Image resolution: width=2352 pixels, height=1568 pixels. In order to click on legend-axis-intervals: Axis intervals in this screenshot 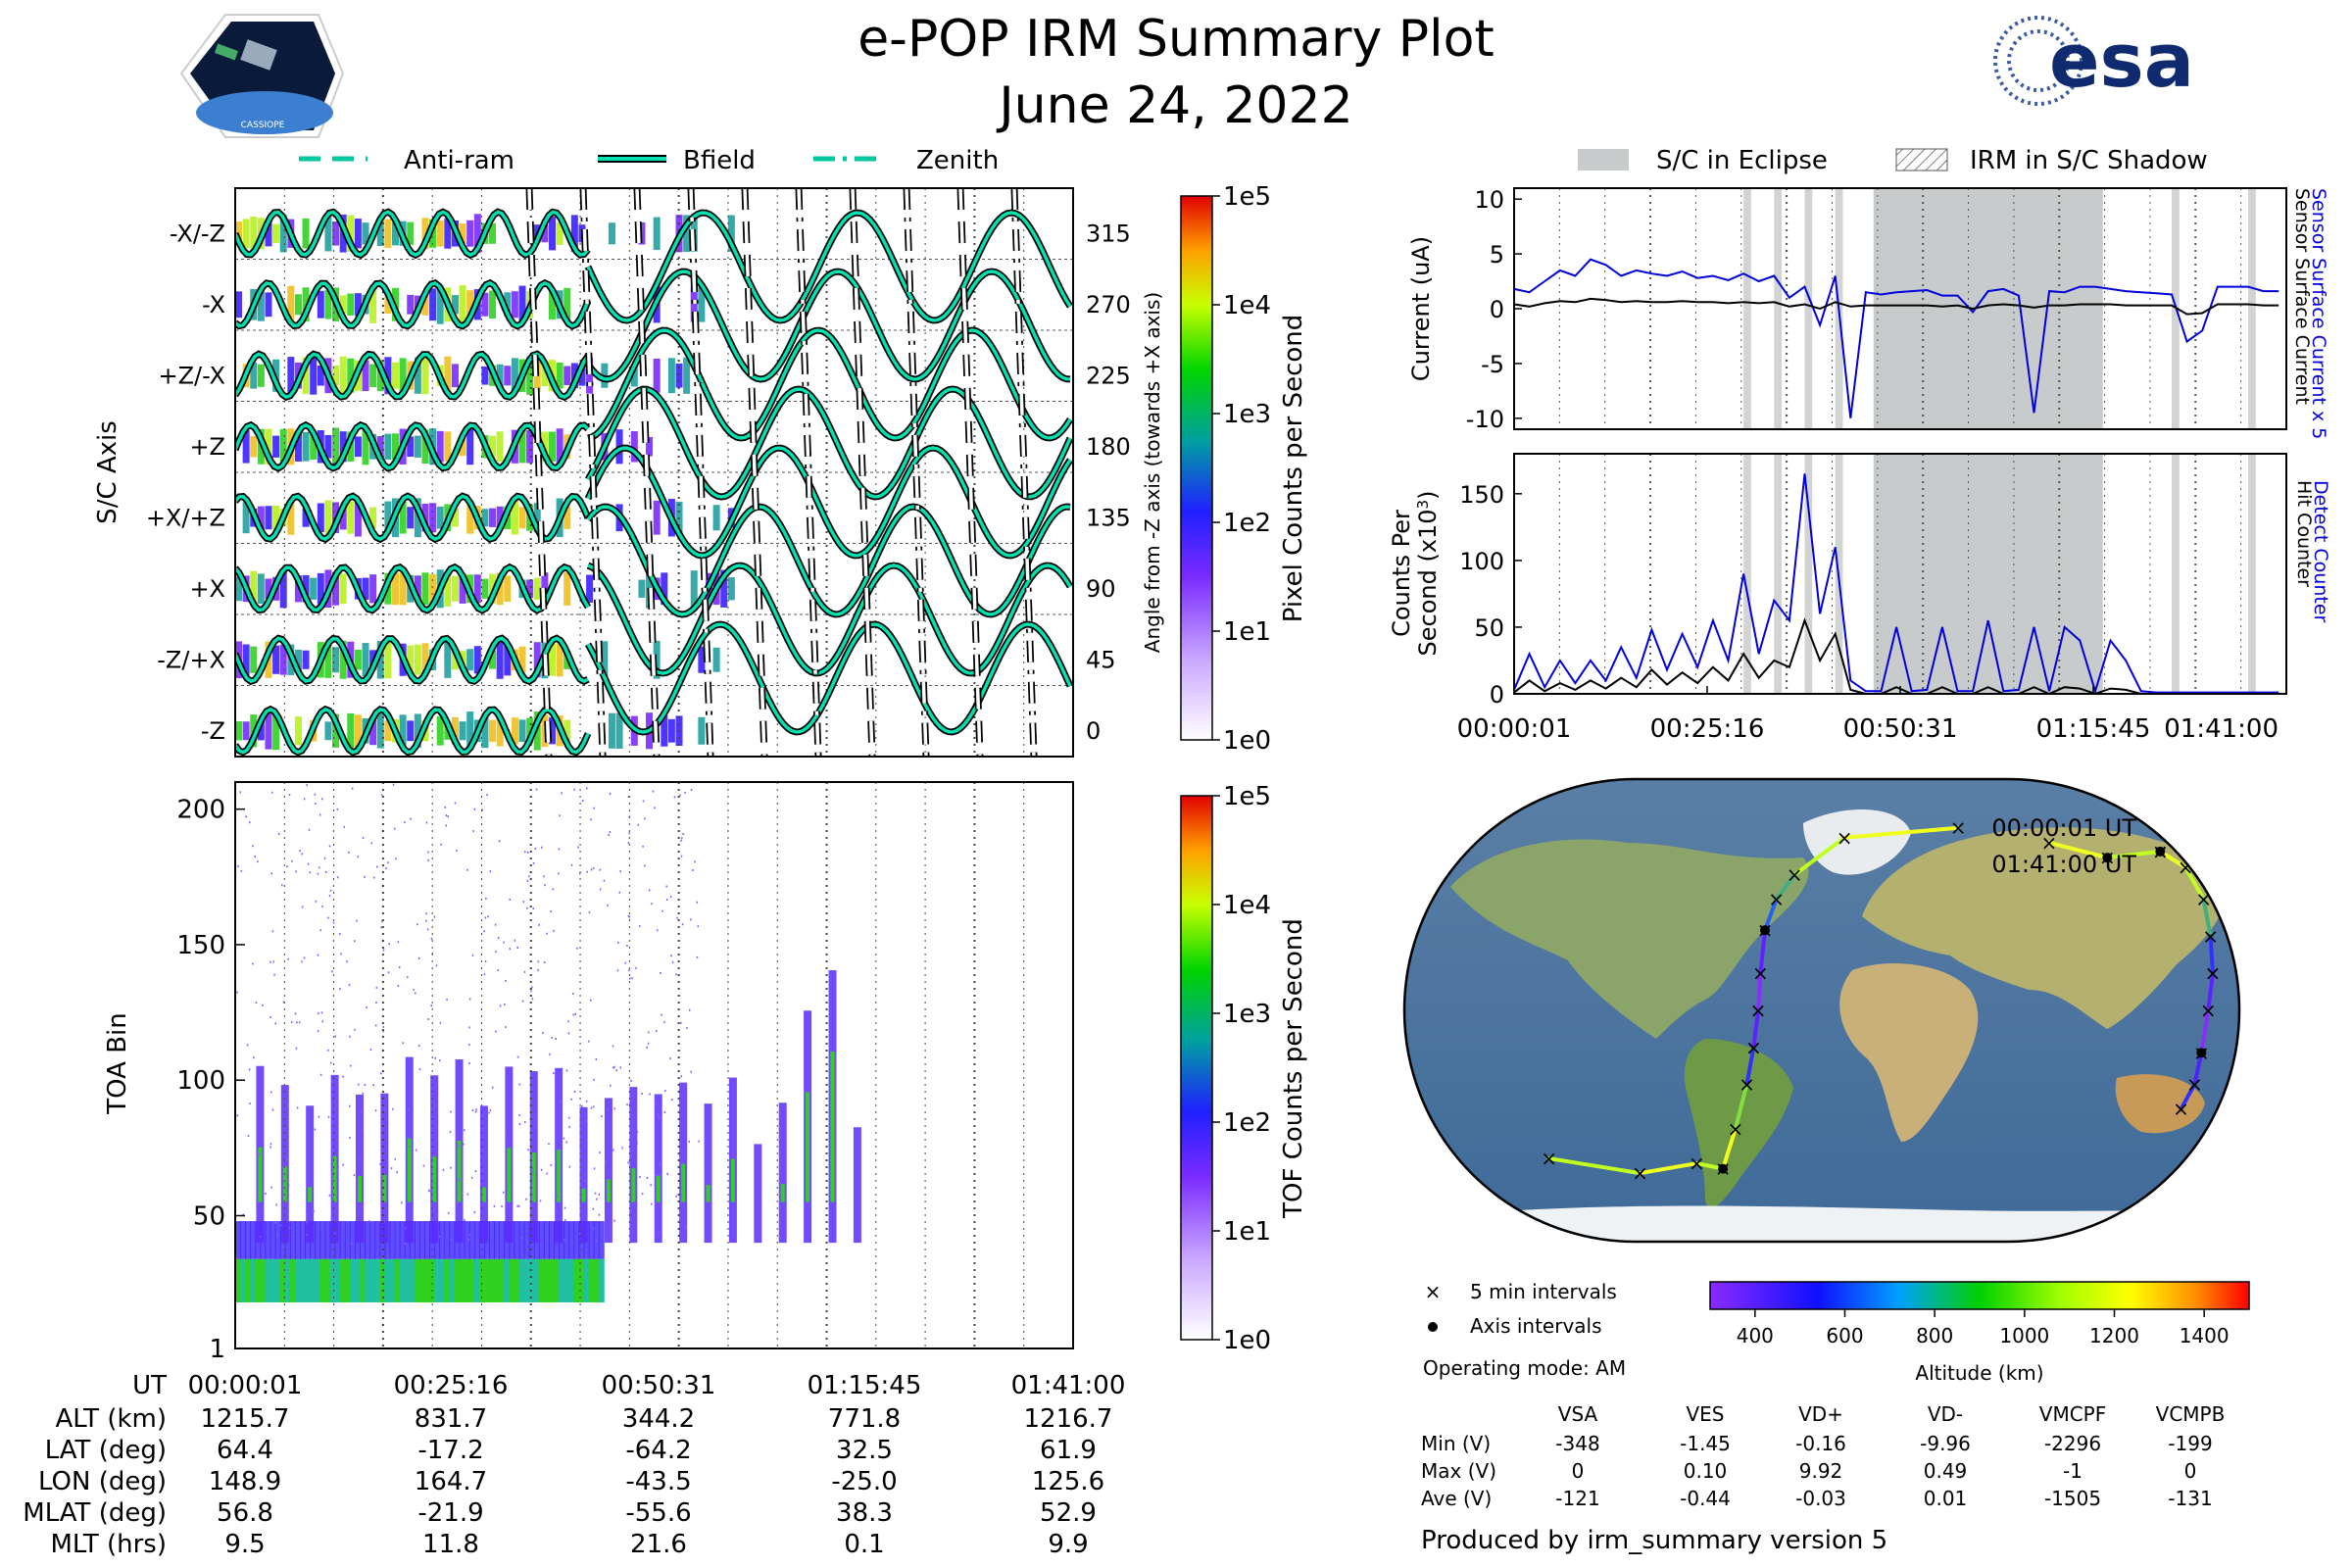, I will do `click(1536, 1326)`.